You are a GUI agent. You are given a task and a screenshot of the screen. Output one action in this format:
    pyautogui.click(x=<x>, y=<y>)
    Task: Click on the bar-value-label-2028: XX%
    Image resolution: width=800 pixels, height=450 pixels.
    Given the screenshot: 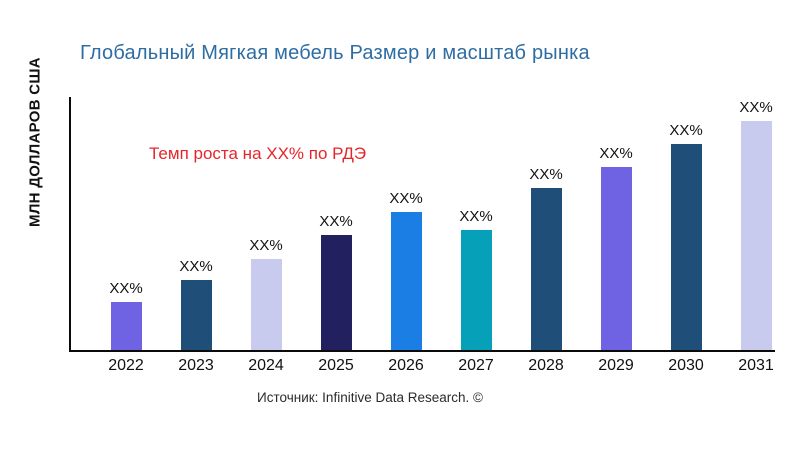 What is the action you would take?
    pyautogui.click(x=546, y=174)
    